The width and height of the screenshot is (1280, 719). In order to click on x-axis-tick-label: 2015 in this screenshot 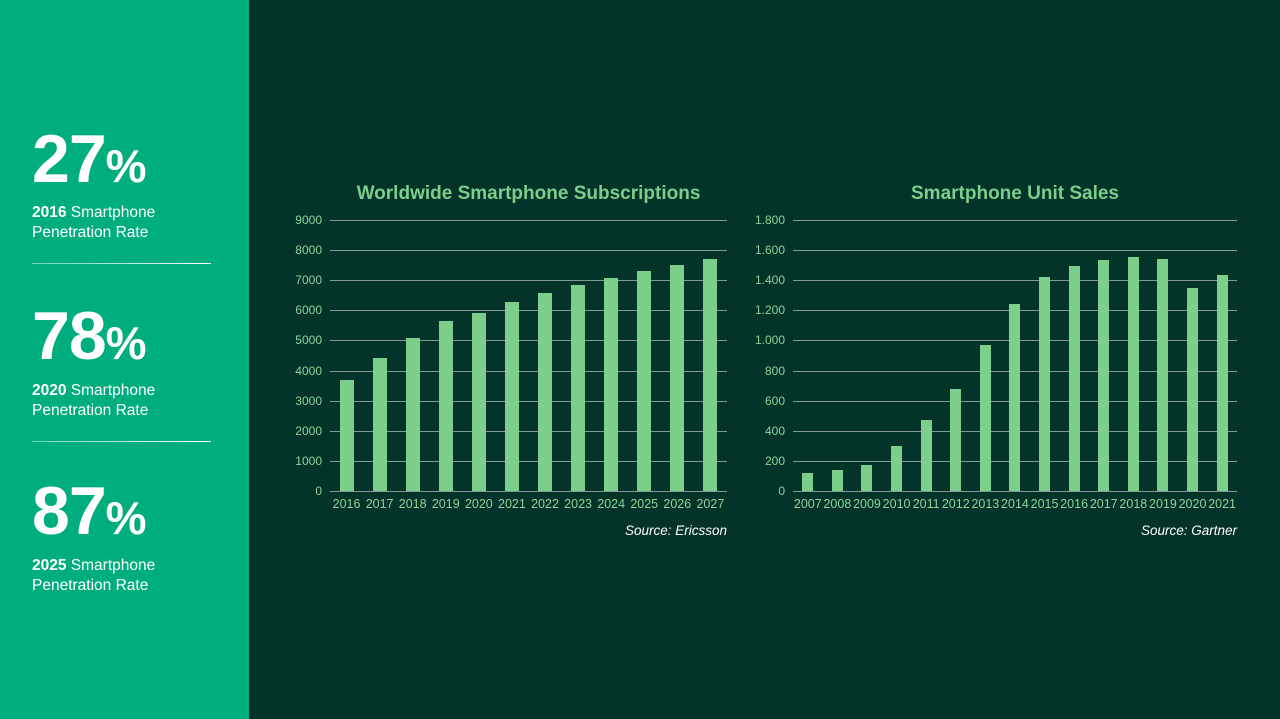, I will do `click(1044, 504)`.